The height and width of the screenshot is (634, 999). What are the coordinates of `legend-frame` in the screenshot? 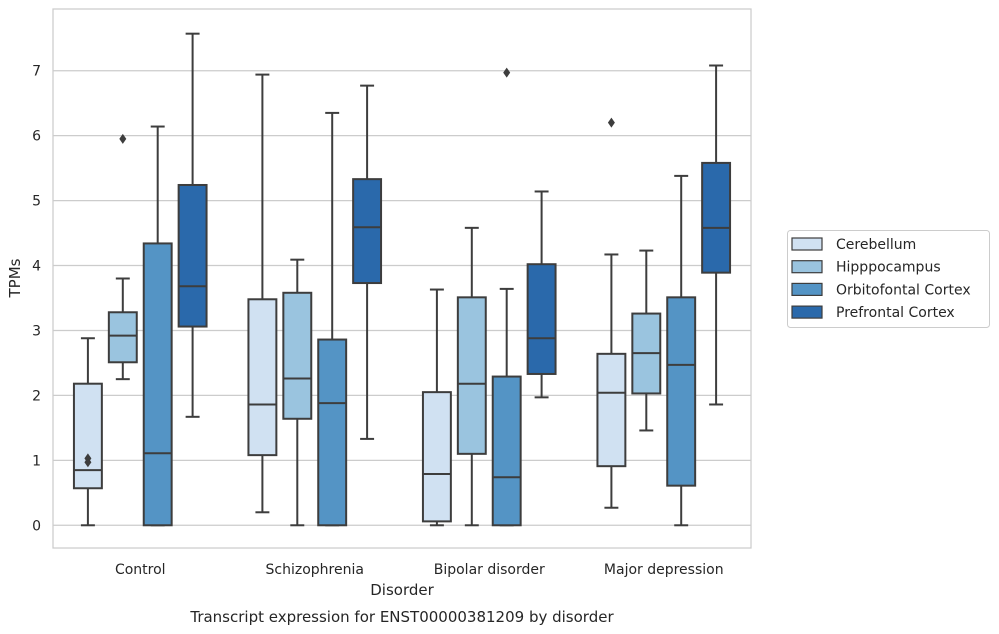 It's located at (888, 279).